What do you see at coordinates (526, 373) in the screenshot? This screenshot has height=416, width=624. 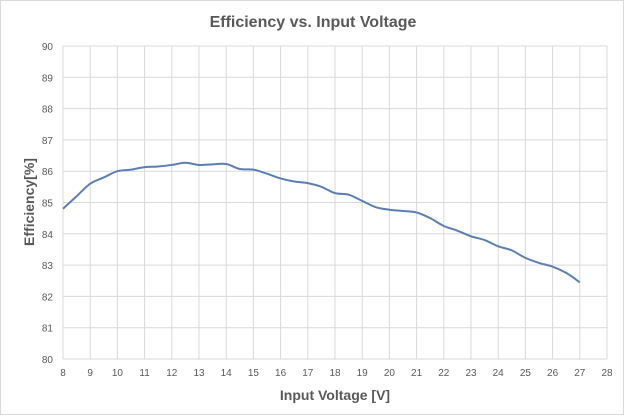 I see `x-tick-label: 25` at bounding box center [526, 373].